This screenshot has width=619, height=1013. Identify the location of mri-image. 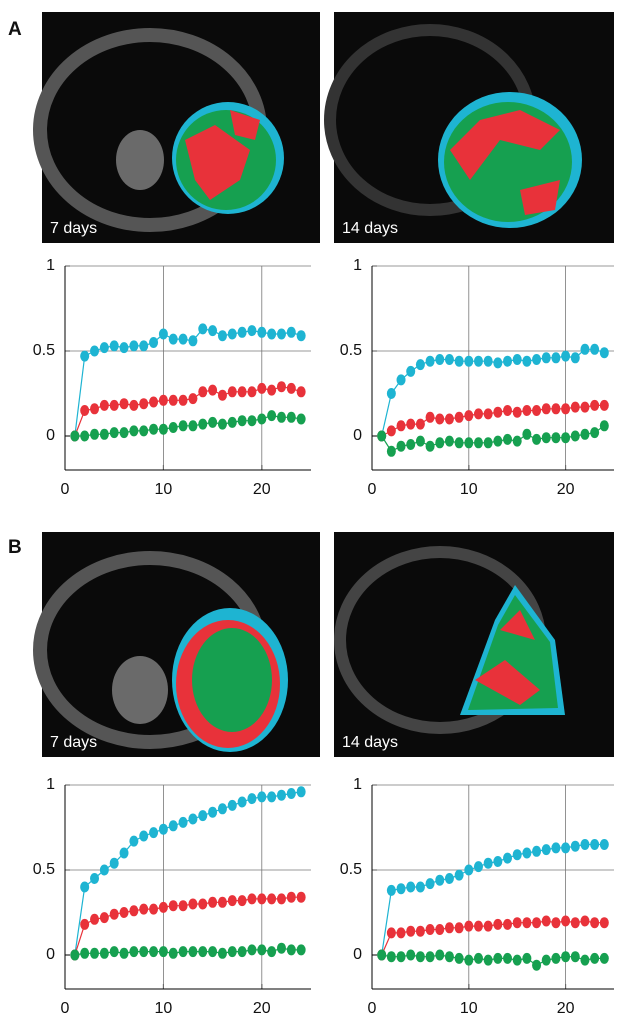
(474, 644).